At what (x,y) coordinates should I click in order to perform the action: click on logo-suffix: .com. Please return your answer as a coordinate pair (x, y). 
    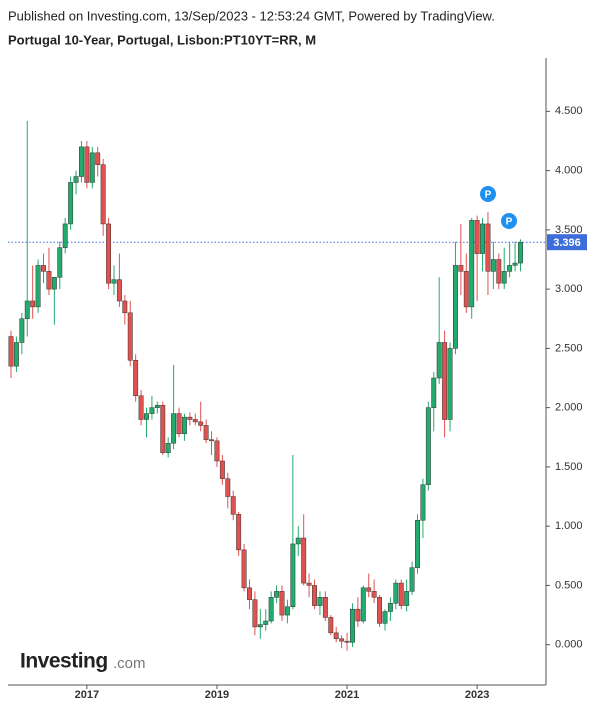
    Looking at the image, I should click on (129, 663).